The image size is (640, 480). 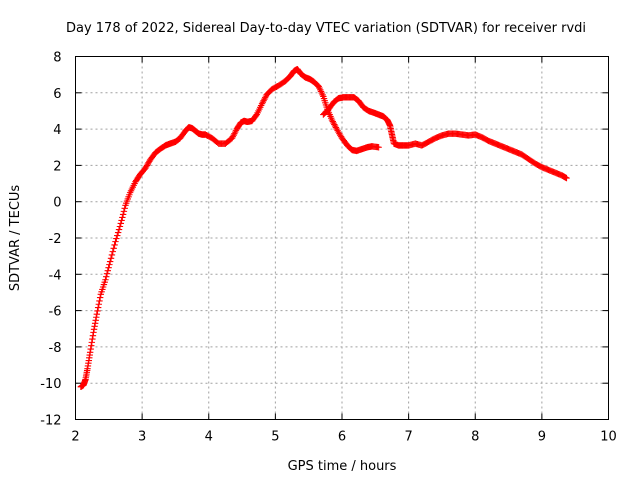 I want to click on x-tick-label: 10, so click(x=608, y=437).